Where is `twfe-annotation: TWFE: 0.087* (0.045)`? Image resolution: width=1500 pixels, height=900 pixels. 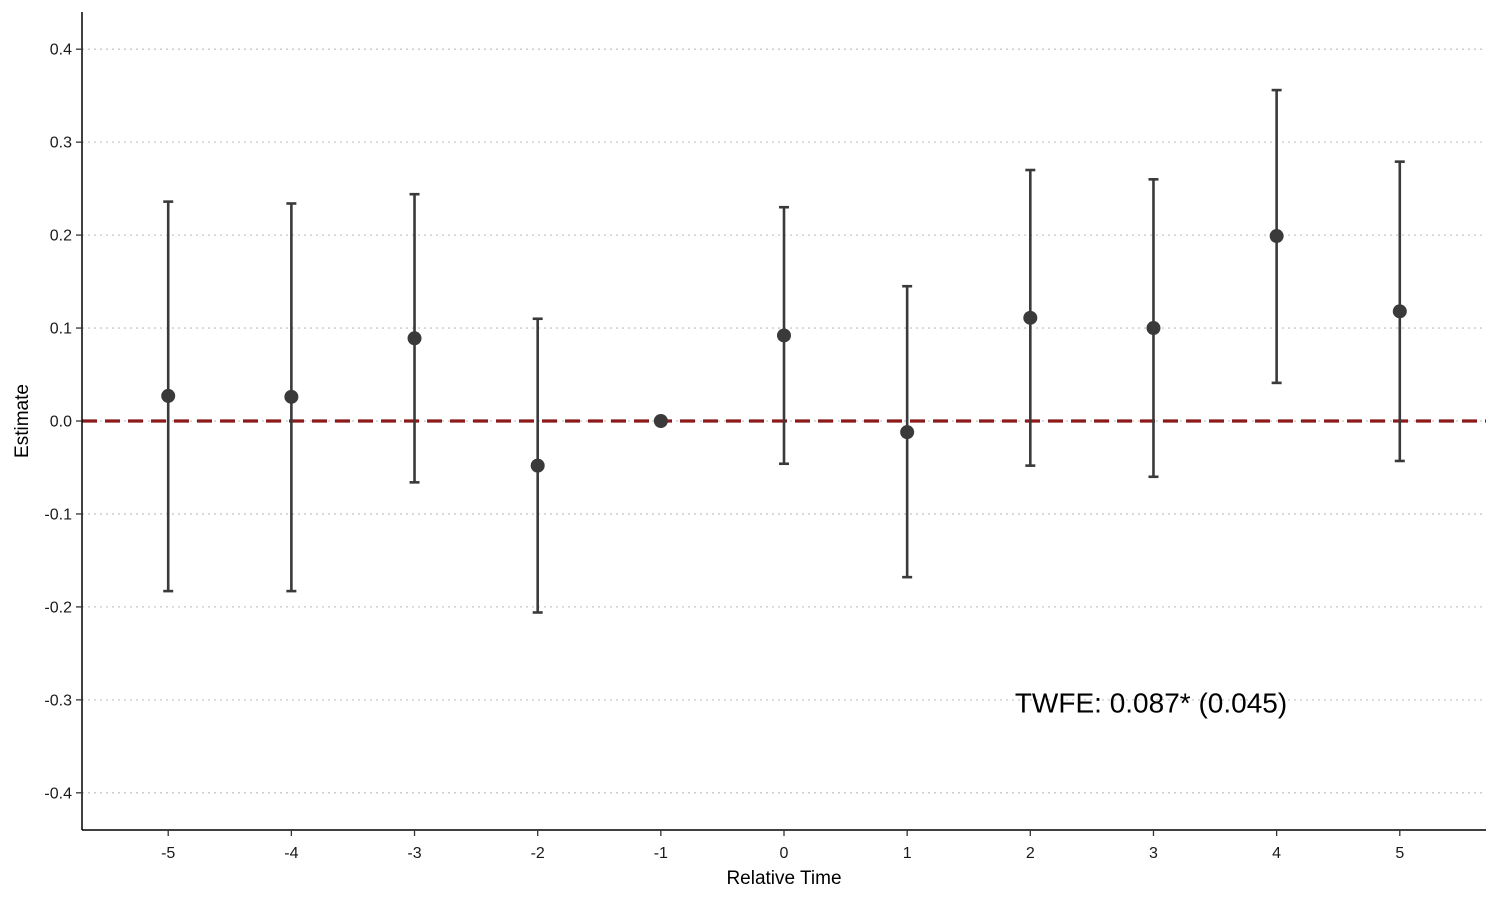
twfe-annotation: TWFE: 0.087* (0.045) is located at coordinates (1151, 703).